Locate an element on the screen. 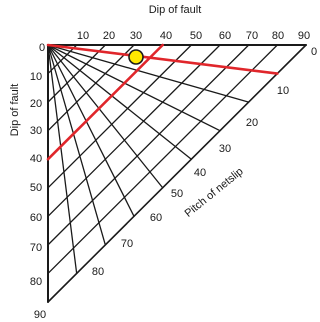 The image size is (320, 322). pitch-tick-60: 60 is located at coordinates (156, 218).